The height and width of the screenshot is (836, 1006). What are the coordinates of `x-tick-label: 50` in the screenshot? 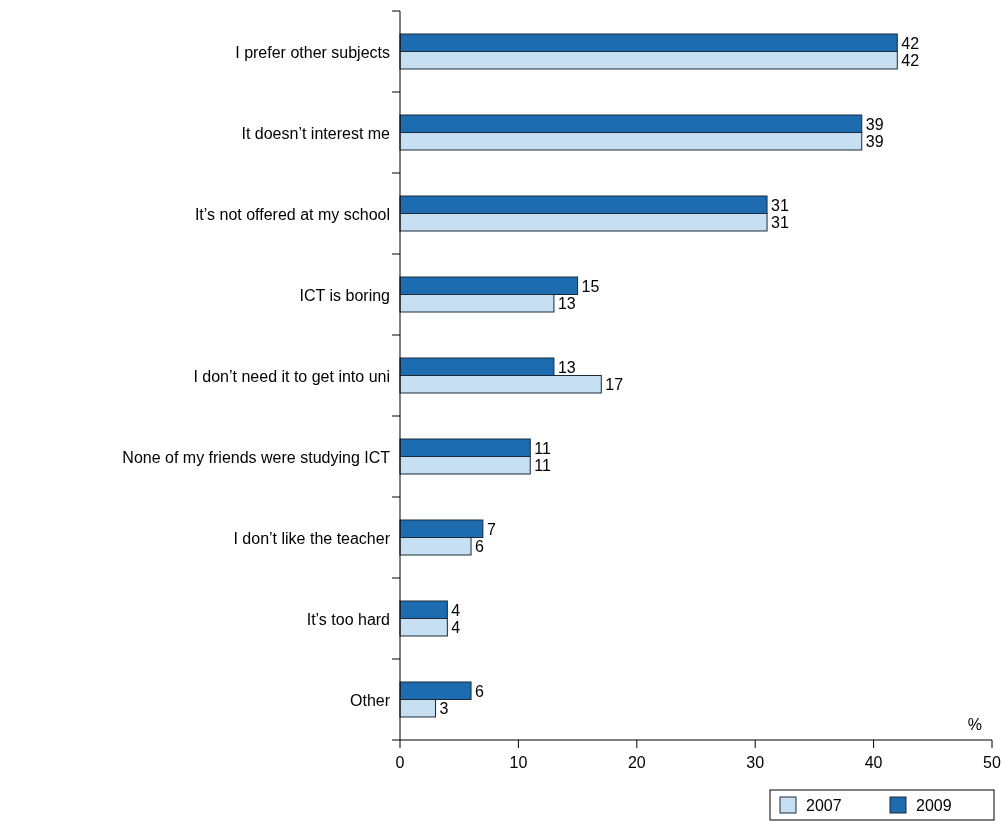 It's located at (992, 762).